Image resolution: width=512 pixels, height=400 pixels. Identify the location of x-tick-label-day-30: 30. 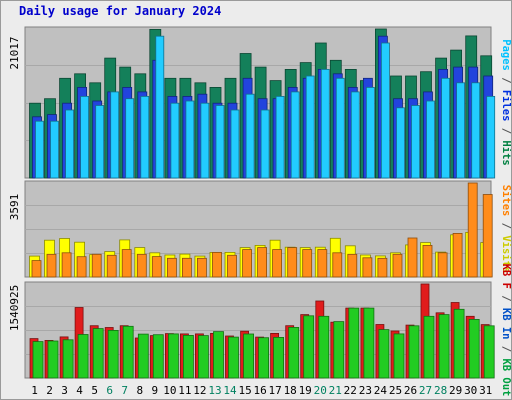
(470, 390).